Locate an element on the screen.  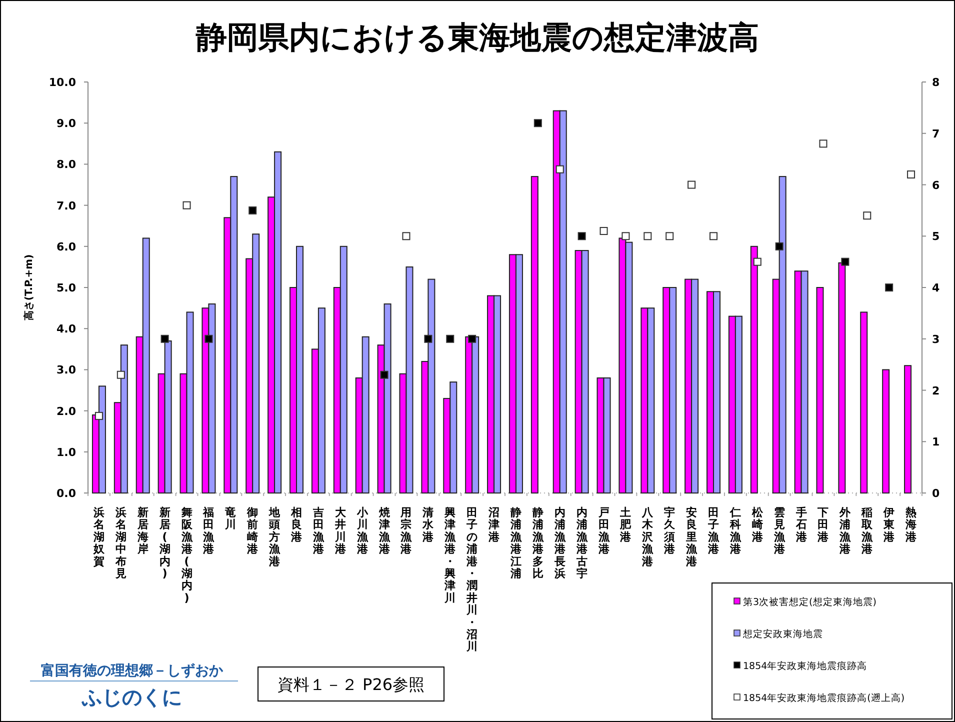
x-tick-label: 地頭方漁港 is located at coordinates (275, 537).